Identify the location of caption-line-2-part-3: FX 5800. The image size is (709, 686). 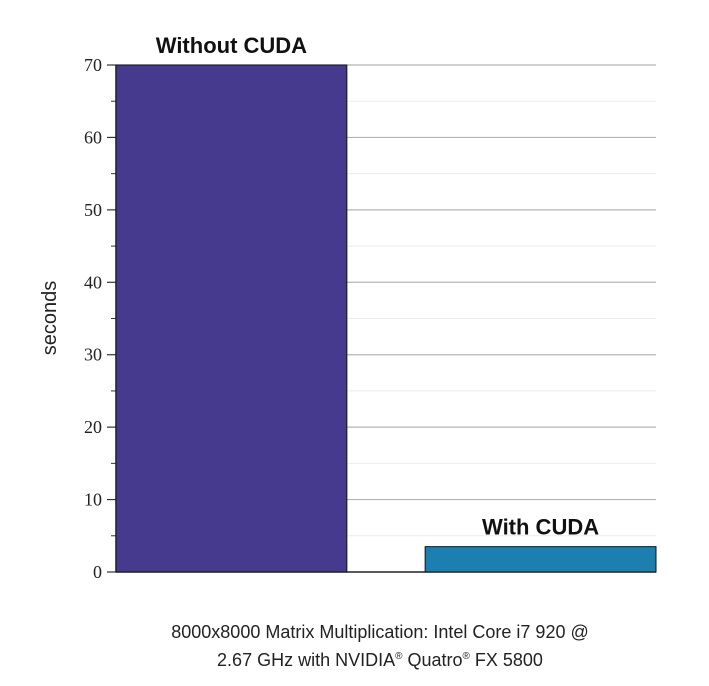
(506, 660).